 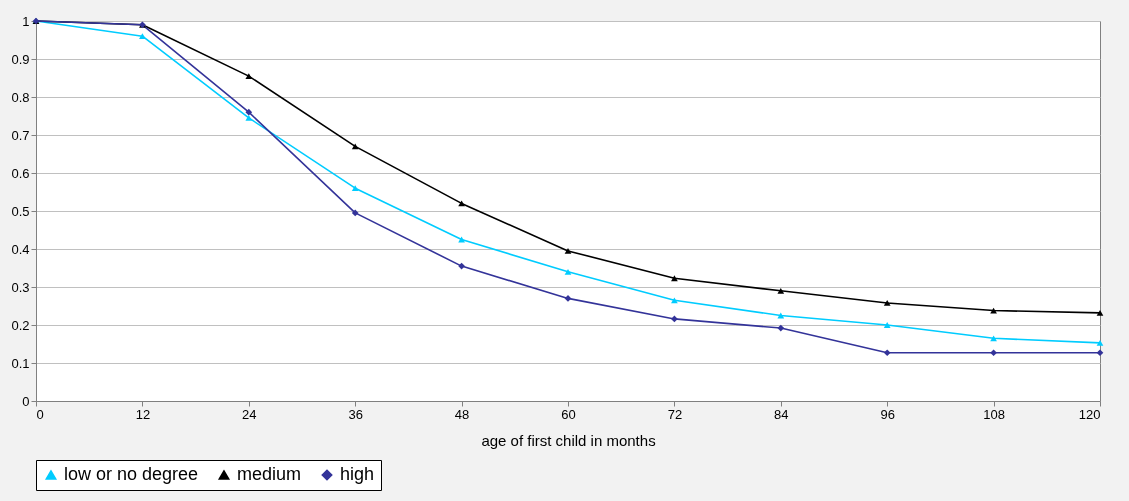 What do you see at coordinates (568, 440) in the screenshot?
I see `x-axis-title: age of first child in months` at bounding box center [568, 440].